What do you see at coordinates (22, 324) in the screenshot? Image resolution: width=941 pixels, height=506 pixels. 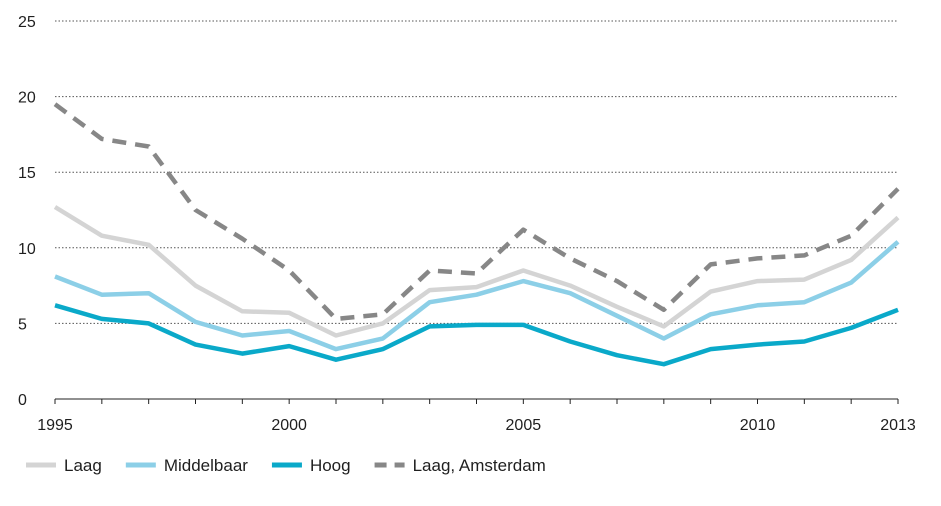 I see `y-tick-label-5: 5` at bounding box center [22, 324].